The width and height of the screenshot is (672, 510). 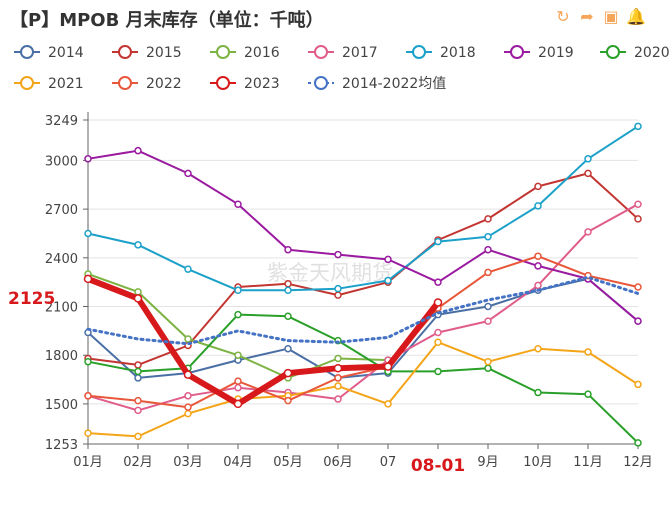 What do you see at coordinates (556, 53) in the screenshot?
I see `legend-label: 2019` at bounding box center [556, 53].